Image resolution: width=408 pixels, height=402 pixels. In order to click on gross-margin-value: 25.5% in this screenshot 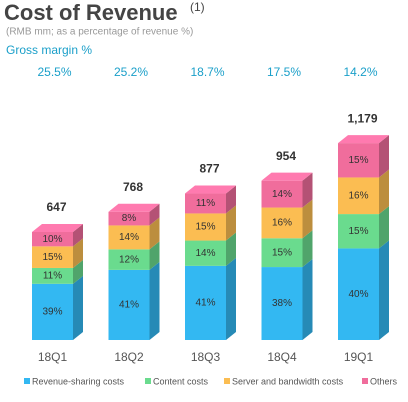, I will do `click(54, 72)`.